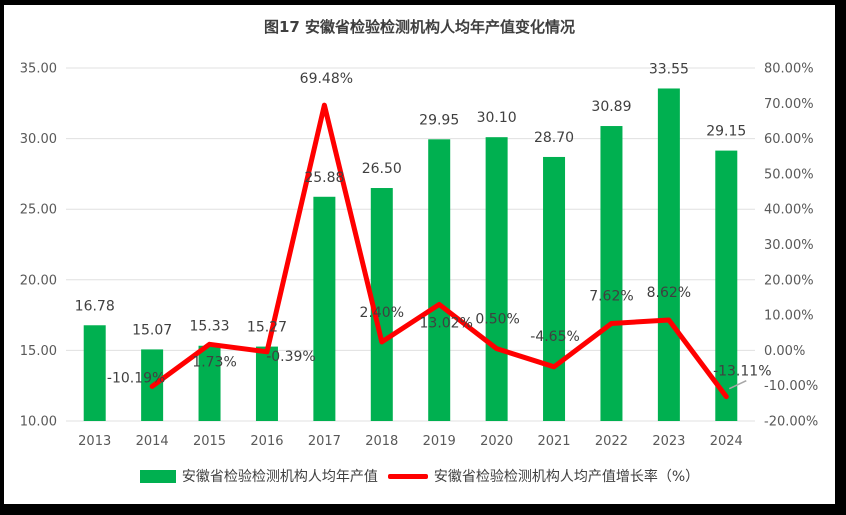 The height and width of the screenshot is (515, 846). I want to click on line-value-label: 1.73%, so click(214, 362).